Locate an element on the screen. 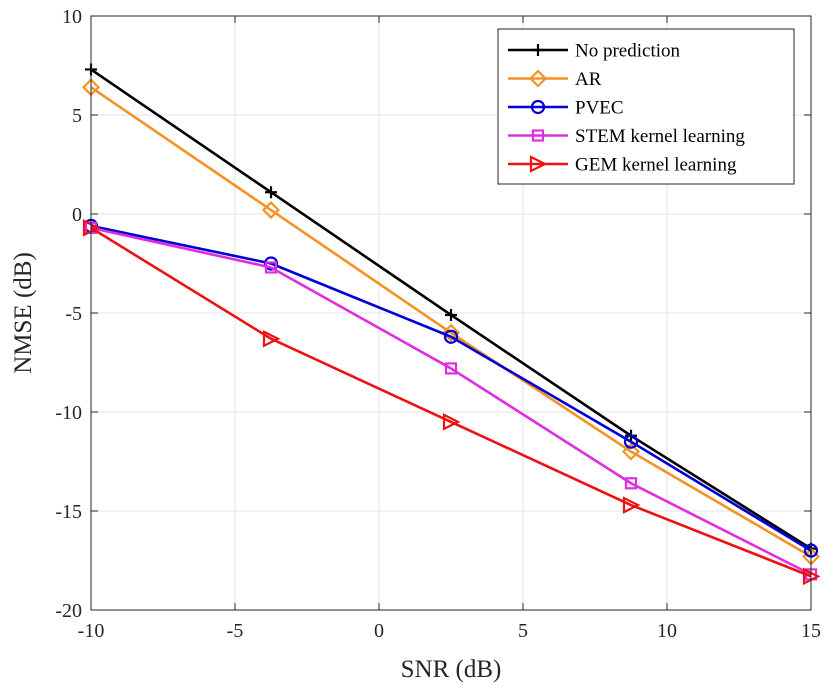 This screenshot has width=830, height=693. y-tick-label: -15 is located at coordinates (68, 512).